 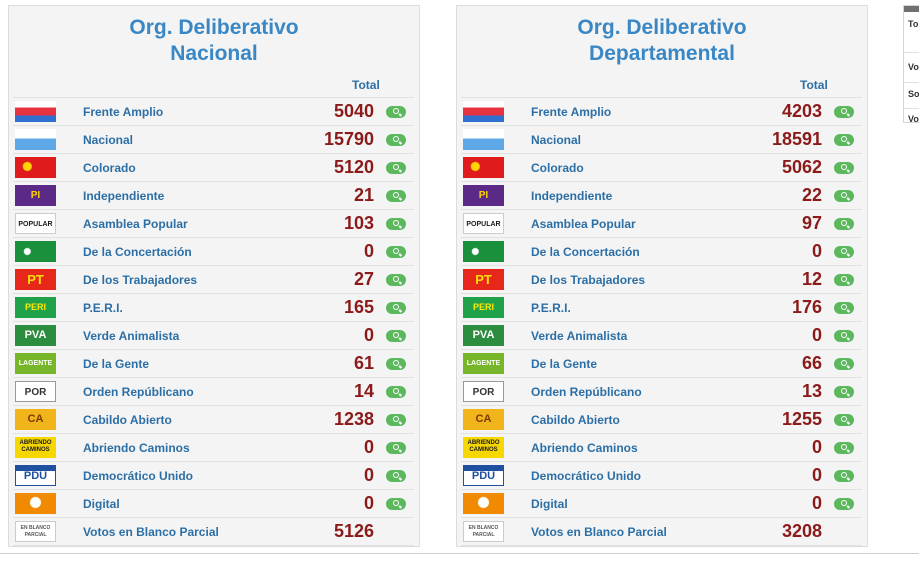 What do you see at coordinates (35, 335) in the screenshot?
I see `logo-text: PVA` at bounding box center [35, 335].